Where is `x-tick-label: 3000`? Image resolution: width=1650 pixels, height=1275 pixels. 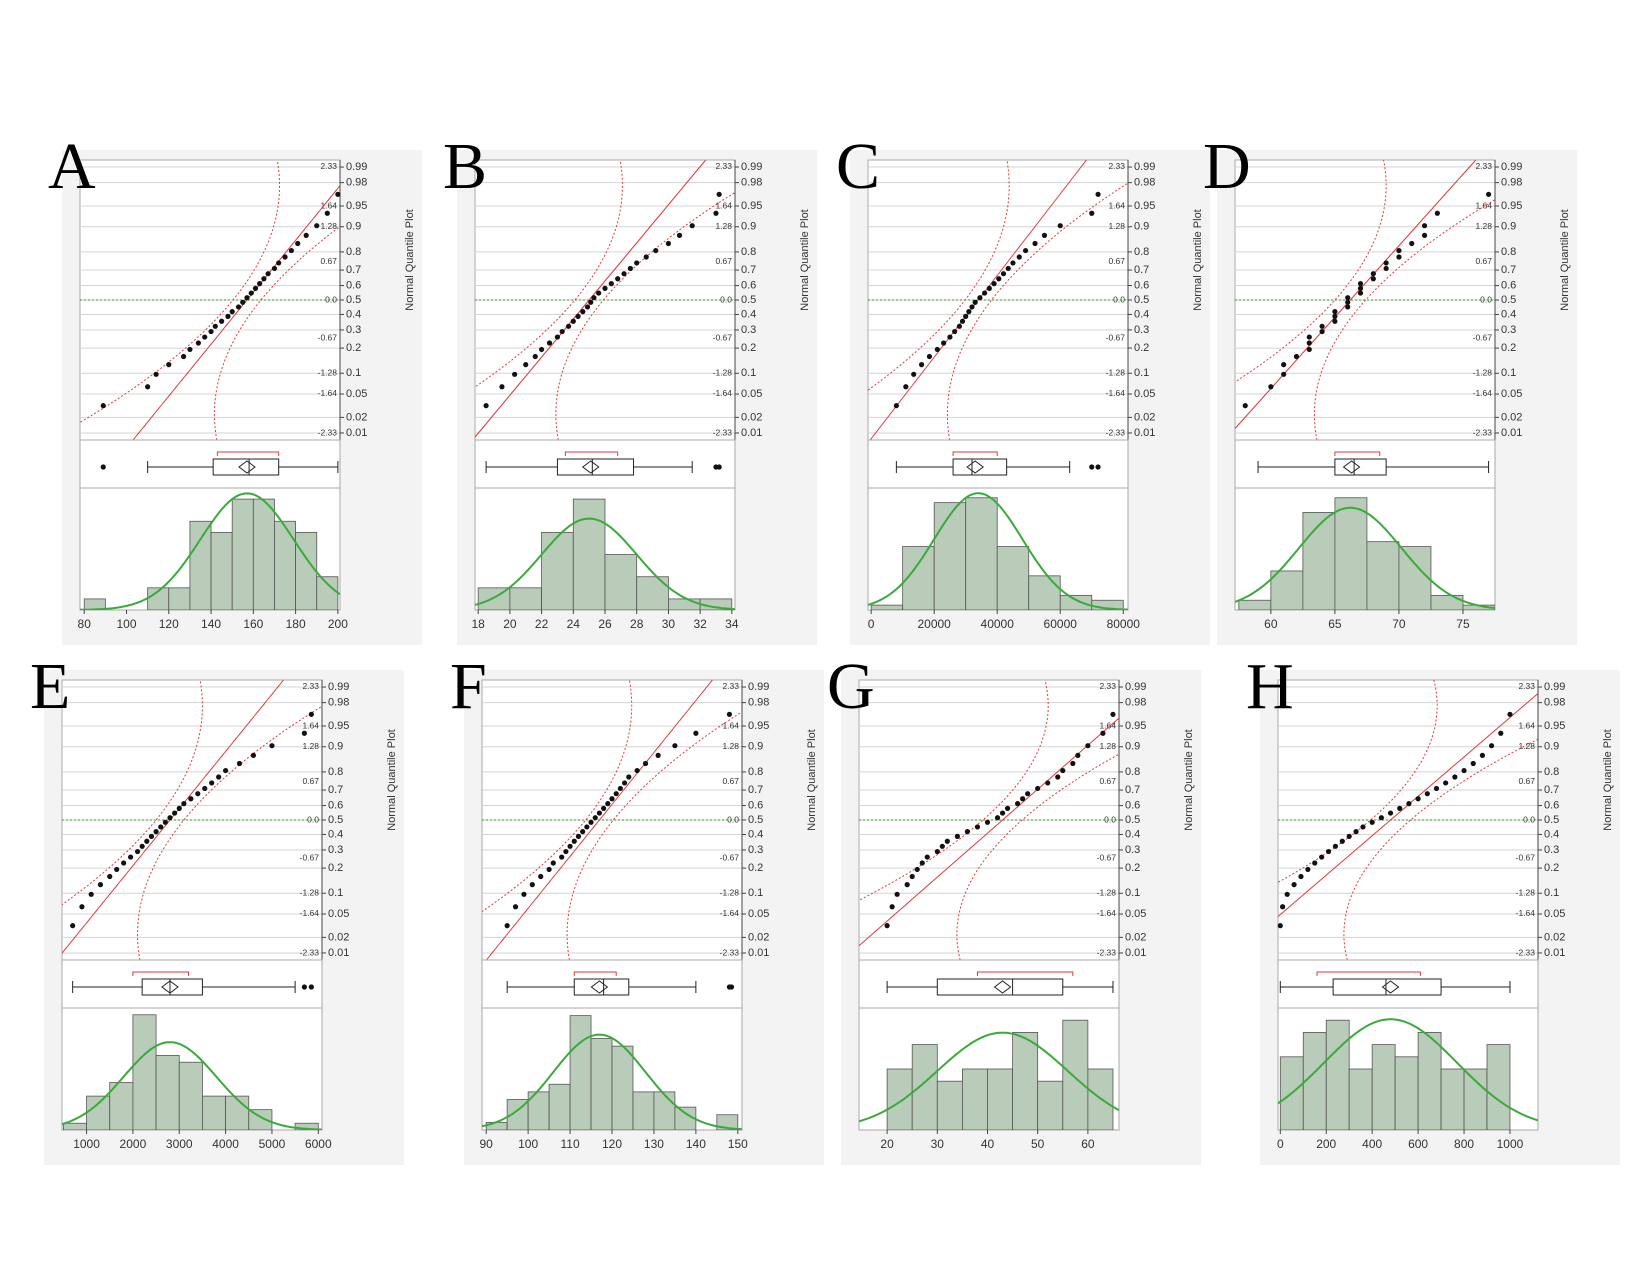 x-tick-label: 3000 is located at coordinates (179, 1144).